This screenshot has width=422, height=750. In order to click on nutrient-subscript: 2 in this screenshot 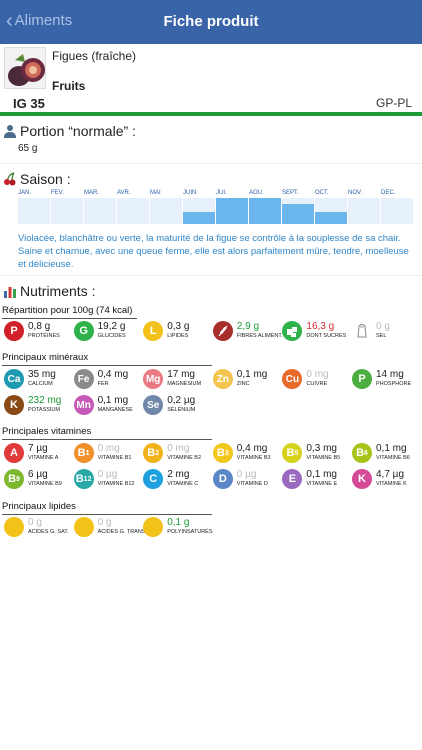, I will do `click(157, 453)`.